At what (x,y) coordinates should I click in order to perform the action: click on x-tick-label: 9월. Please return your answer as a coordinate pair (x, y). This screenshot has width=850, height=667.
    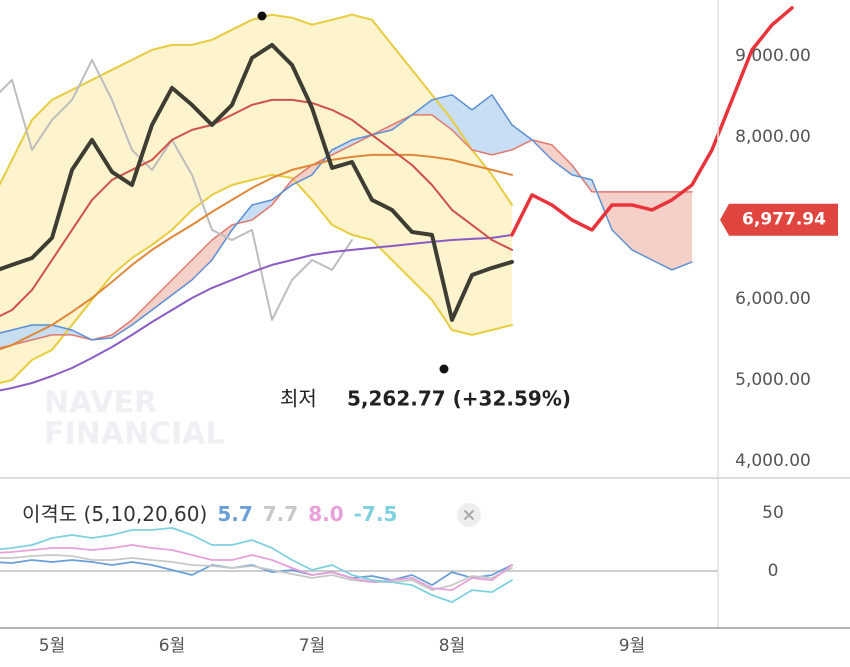
    Looking at the image, I should click on (632, 646).